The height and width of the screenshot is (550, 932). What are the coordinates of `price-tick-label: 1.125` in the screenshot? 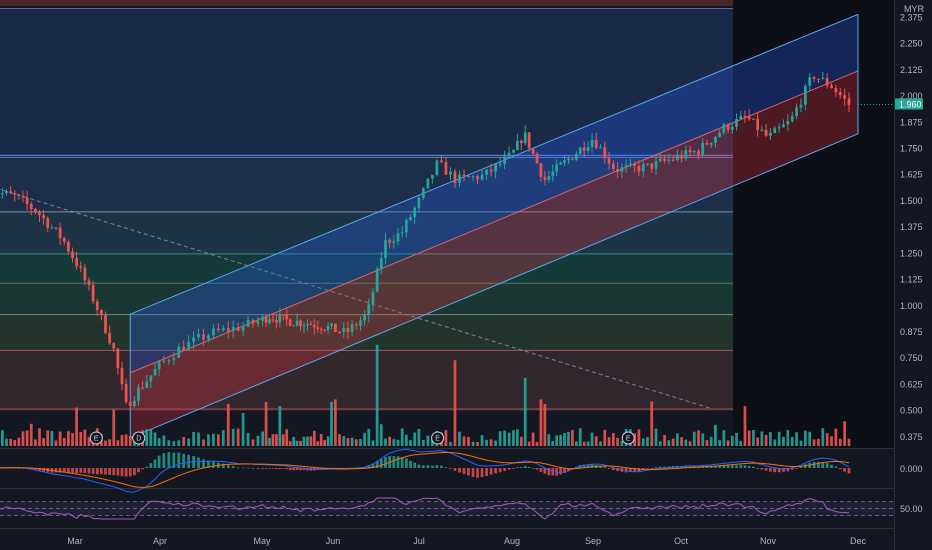 It's located at (911, 280).